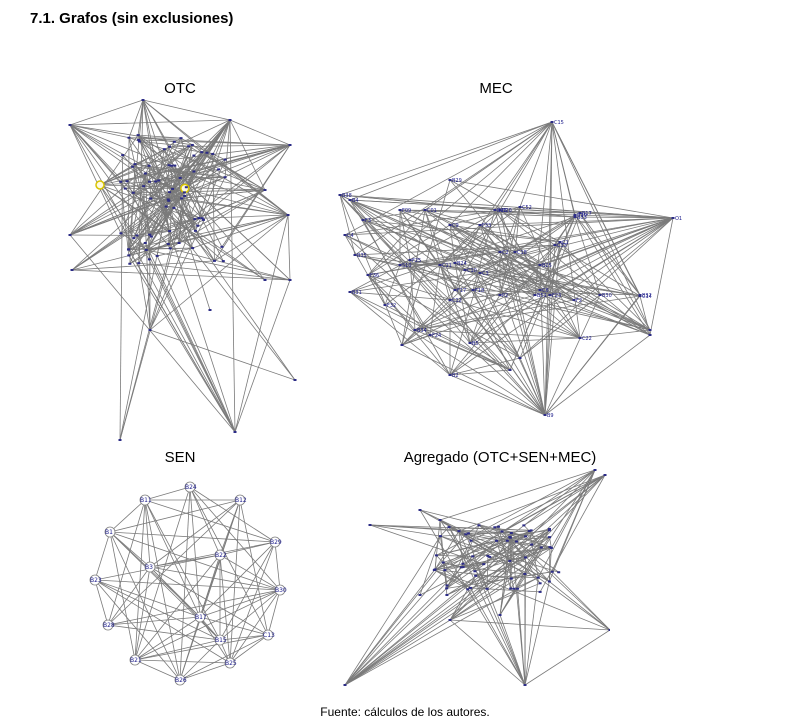 The height and width of the screenshot is (726, 810). Describe the element at coordinates (221, 640) in the screenshot. I see `sen-node-label: B15` at that location.